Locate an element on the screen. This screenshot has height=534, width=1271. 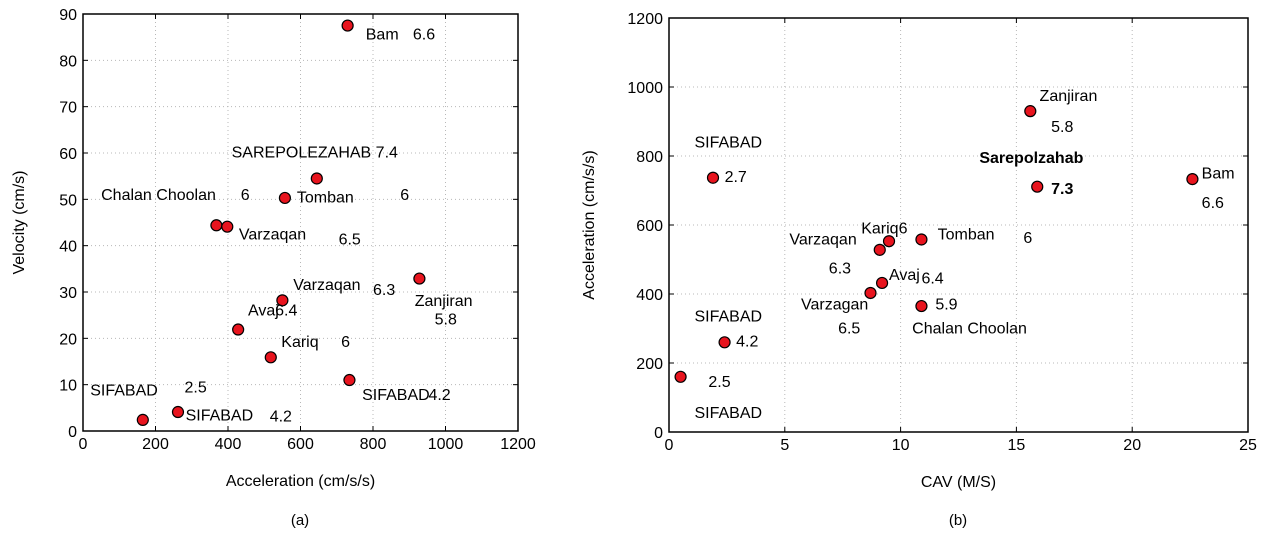
point-label-b-16: 6.5 is located at coordinates (849, 329).